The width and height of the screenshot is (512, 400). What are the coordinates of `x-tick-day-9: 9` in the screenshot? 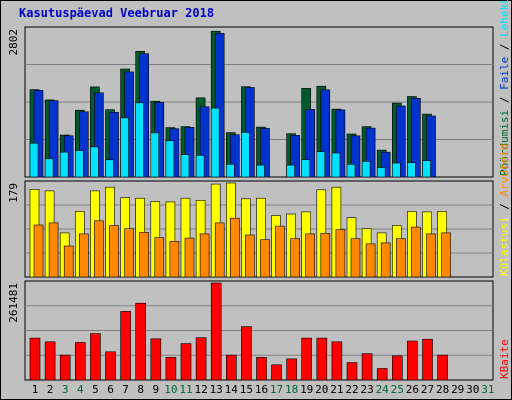 It's located at (155, 389).